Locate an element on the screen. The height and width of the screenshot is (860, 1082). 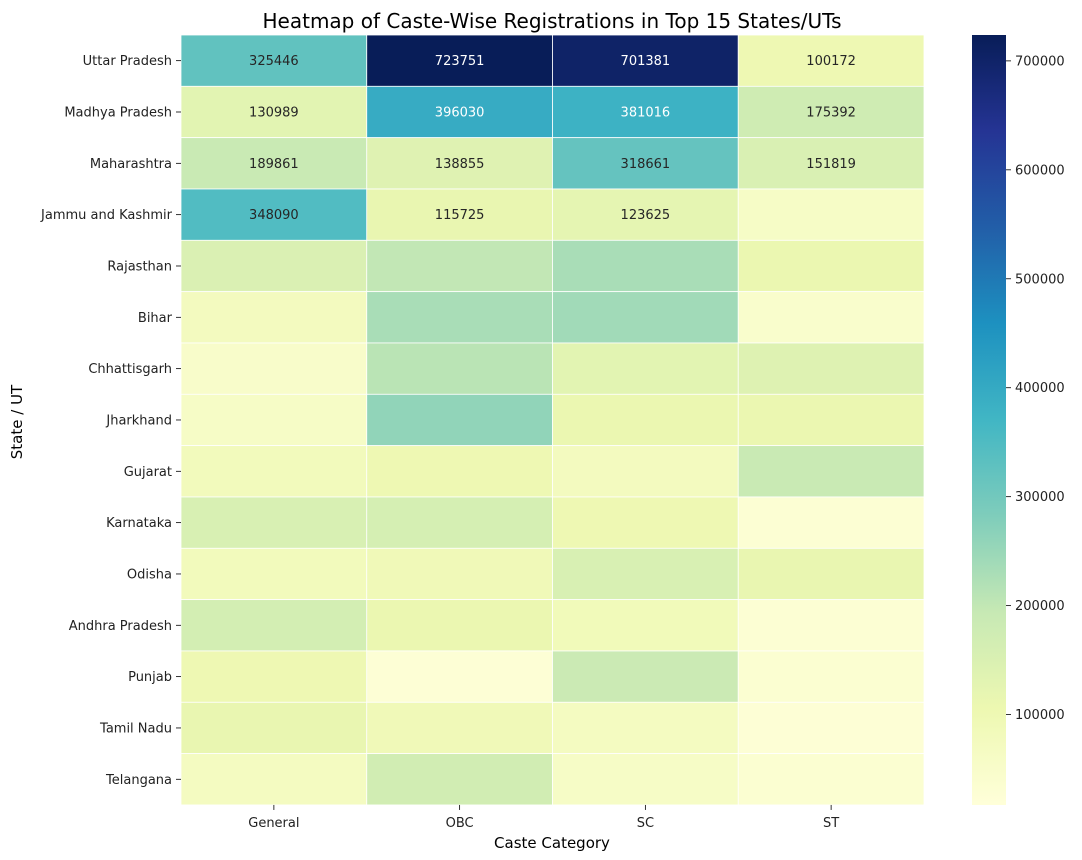
row-tick-label: Madhya Pradesh is located at coordinates (118, 112).